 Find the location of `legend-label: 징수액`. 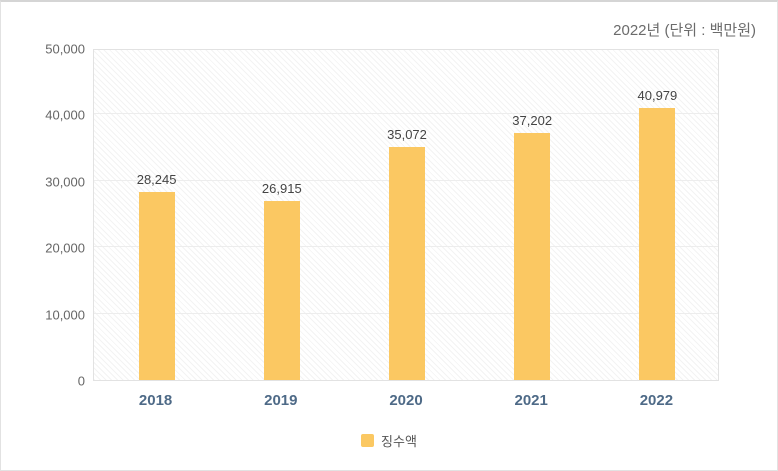

legend-label: 징수액 is located at coordinates (399, 441).